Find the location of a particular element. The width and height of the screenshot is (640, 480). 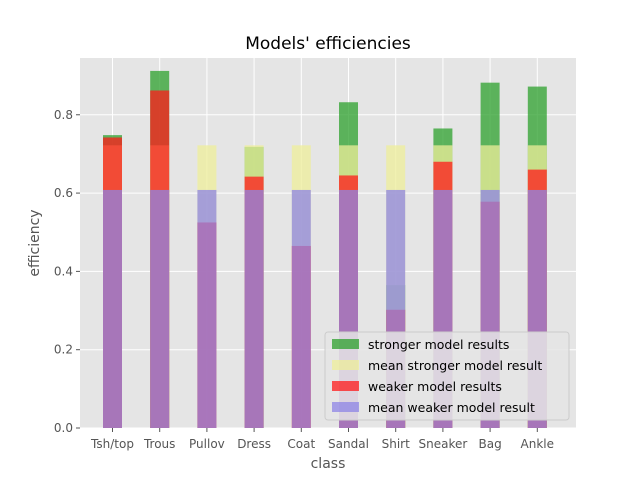

x-tick-label: Sneaker is located at coordinates (443, 444).